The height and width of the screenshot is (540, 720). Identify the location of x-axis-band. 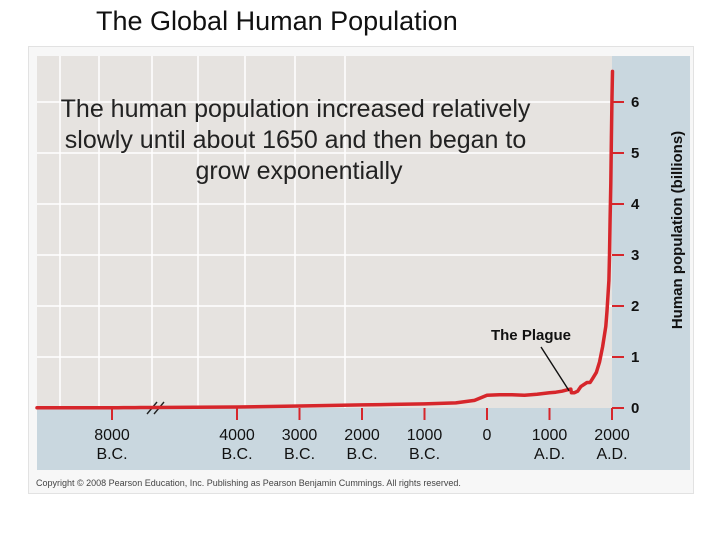
(324, 439).